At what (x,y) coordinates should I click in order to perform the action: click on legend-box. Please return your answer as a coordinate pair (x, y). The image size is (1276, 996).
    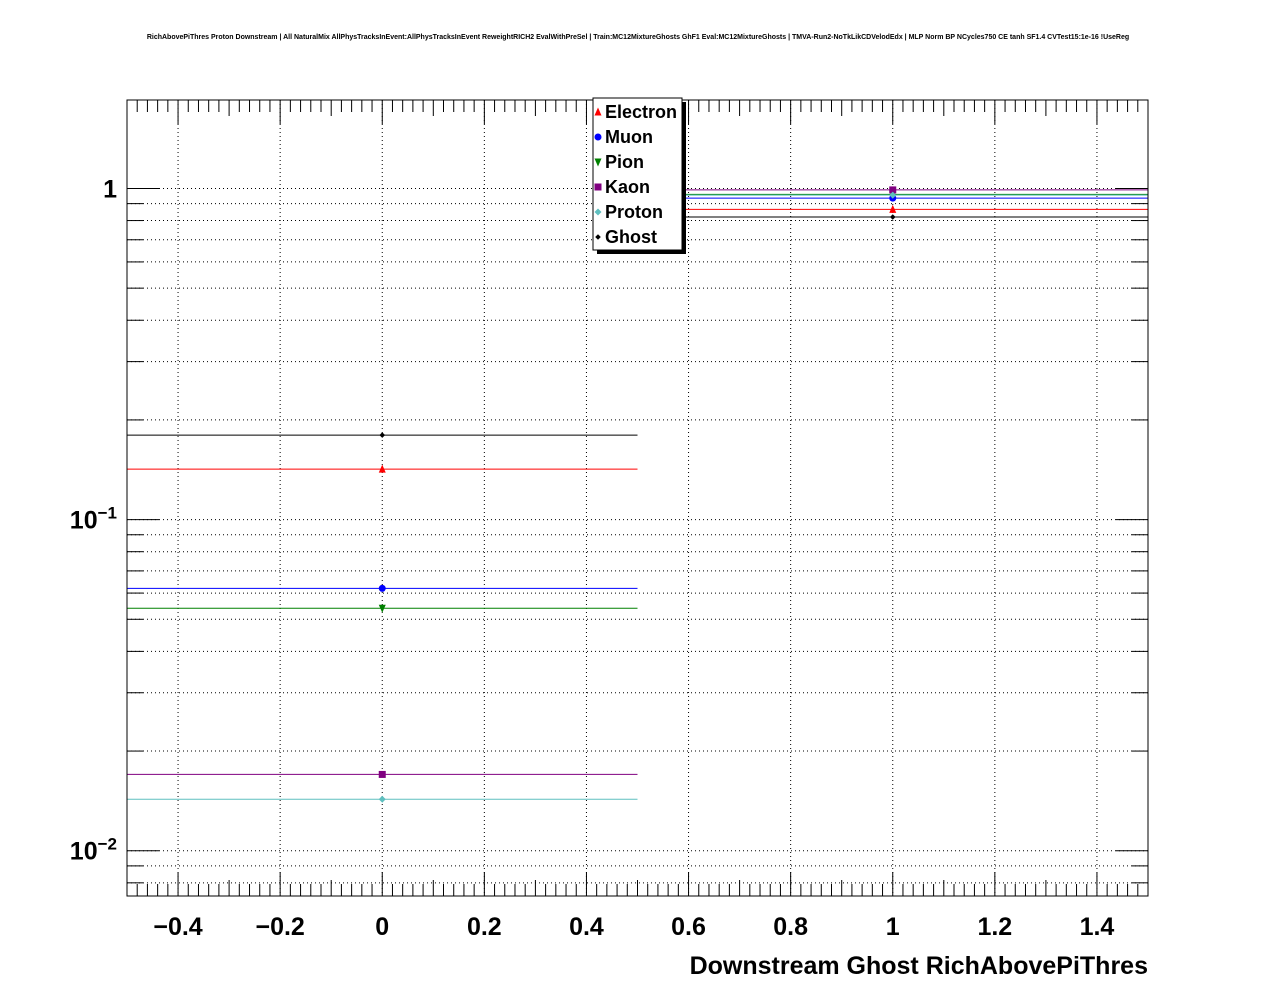
    Looking at the image, I should click on (637, 174).